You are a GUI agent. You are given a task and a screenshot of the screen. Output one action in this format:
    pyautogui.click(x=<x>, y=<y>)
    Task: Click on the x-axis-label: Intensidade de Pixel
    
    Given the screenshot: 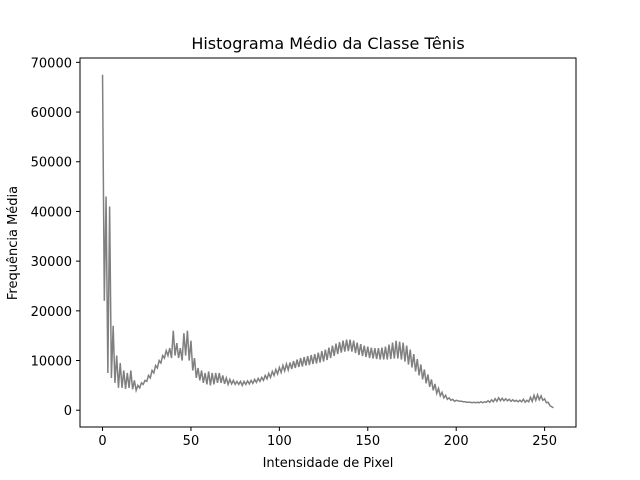 What is the action you would take?
    pyautogui.click(x=328, y=463)
    